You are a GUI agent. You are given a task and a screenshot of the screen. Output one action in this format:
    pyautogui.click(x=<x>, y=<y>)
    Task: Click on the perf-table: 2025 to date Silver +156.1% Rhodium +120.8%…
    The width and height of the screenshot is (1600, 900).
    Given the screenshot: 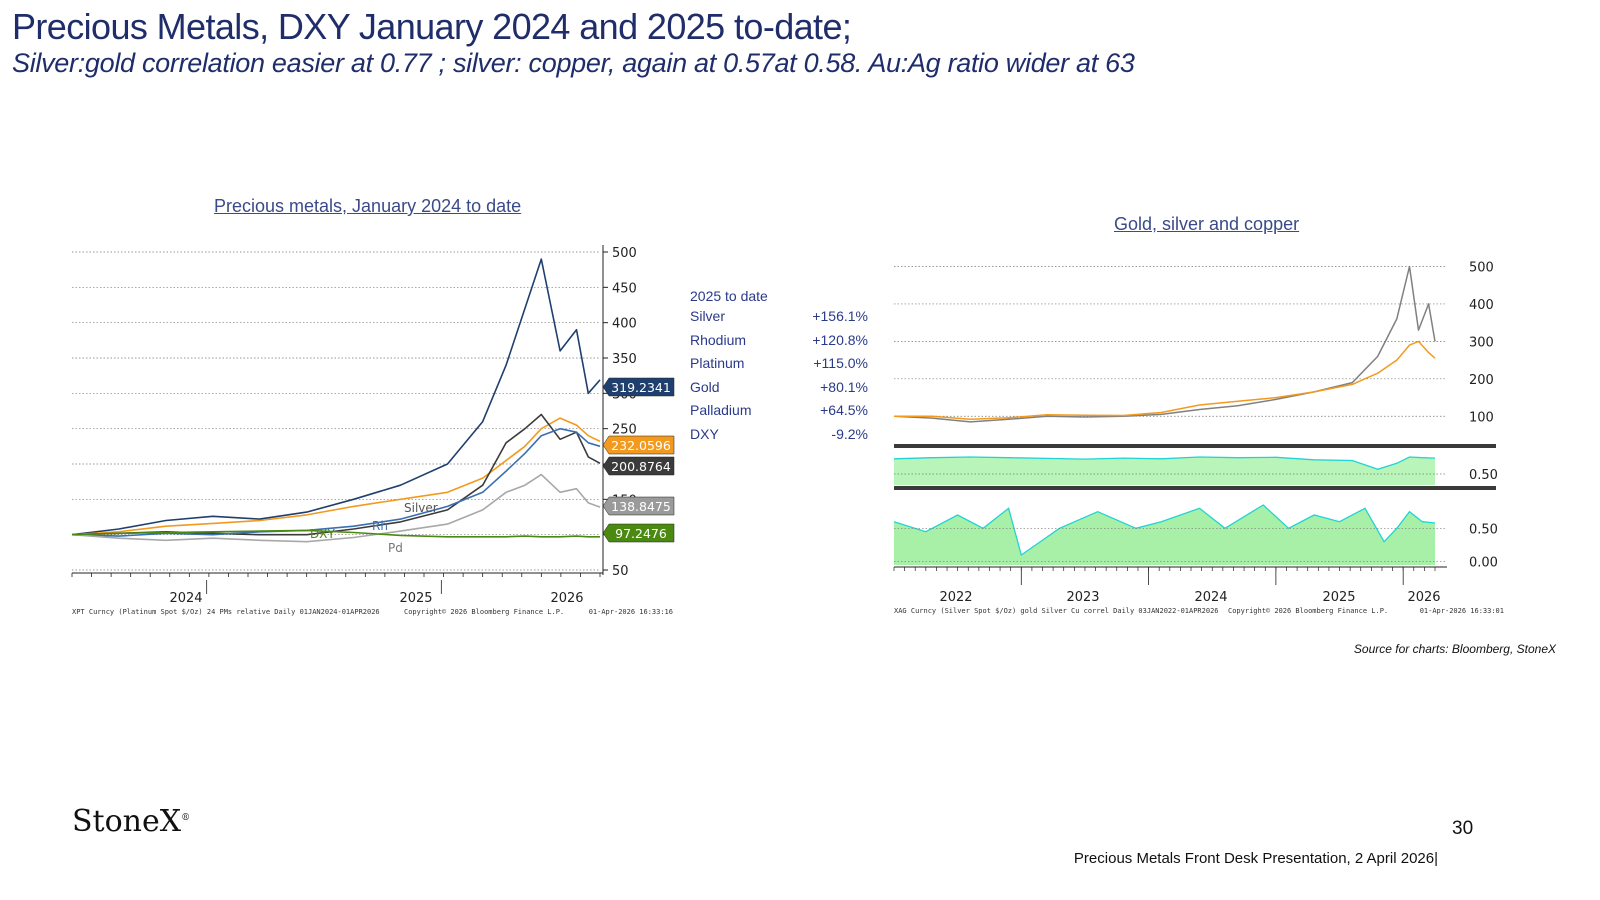 What is the action you would take?
    pyautogui.click(x=779, y=368)
    